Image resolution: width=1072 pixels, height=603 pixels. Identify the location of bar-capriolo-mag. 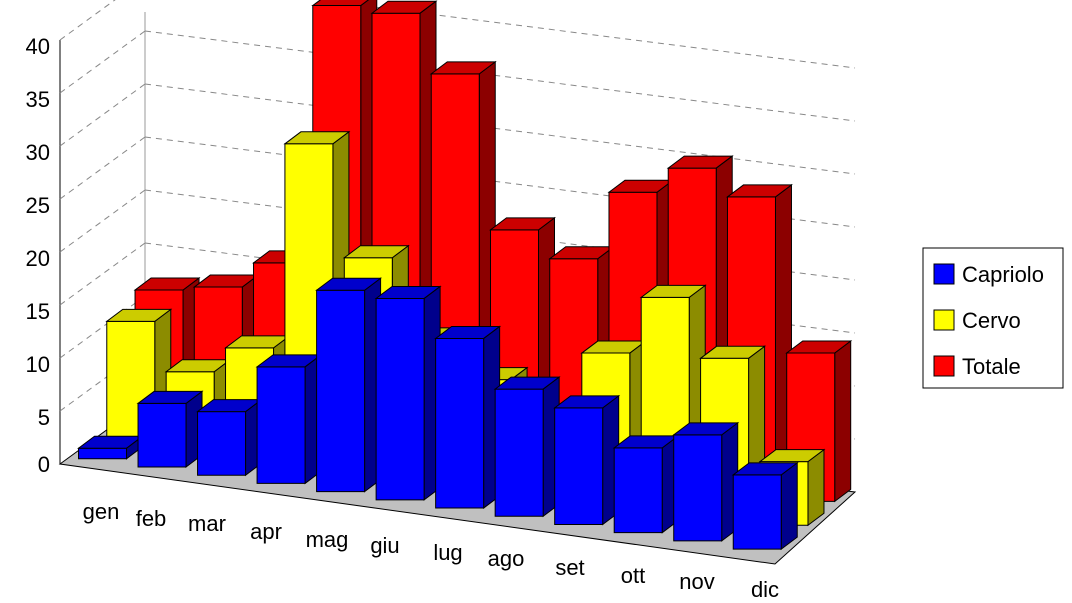
(349, 385).